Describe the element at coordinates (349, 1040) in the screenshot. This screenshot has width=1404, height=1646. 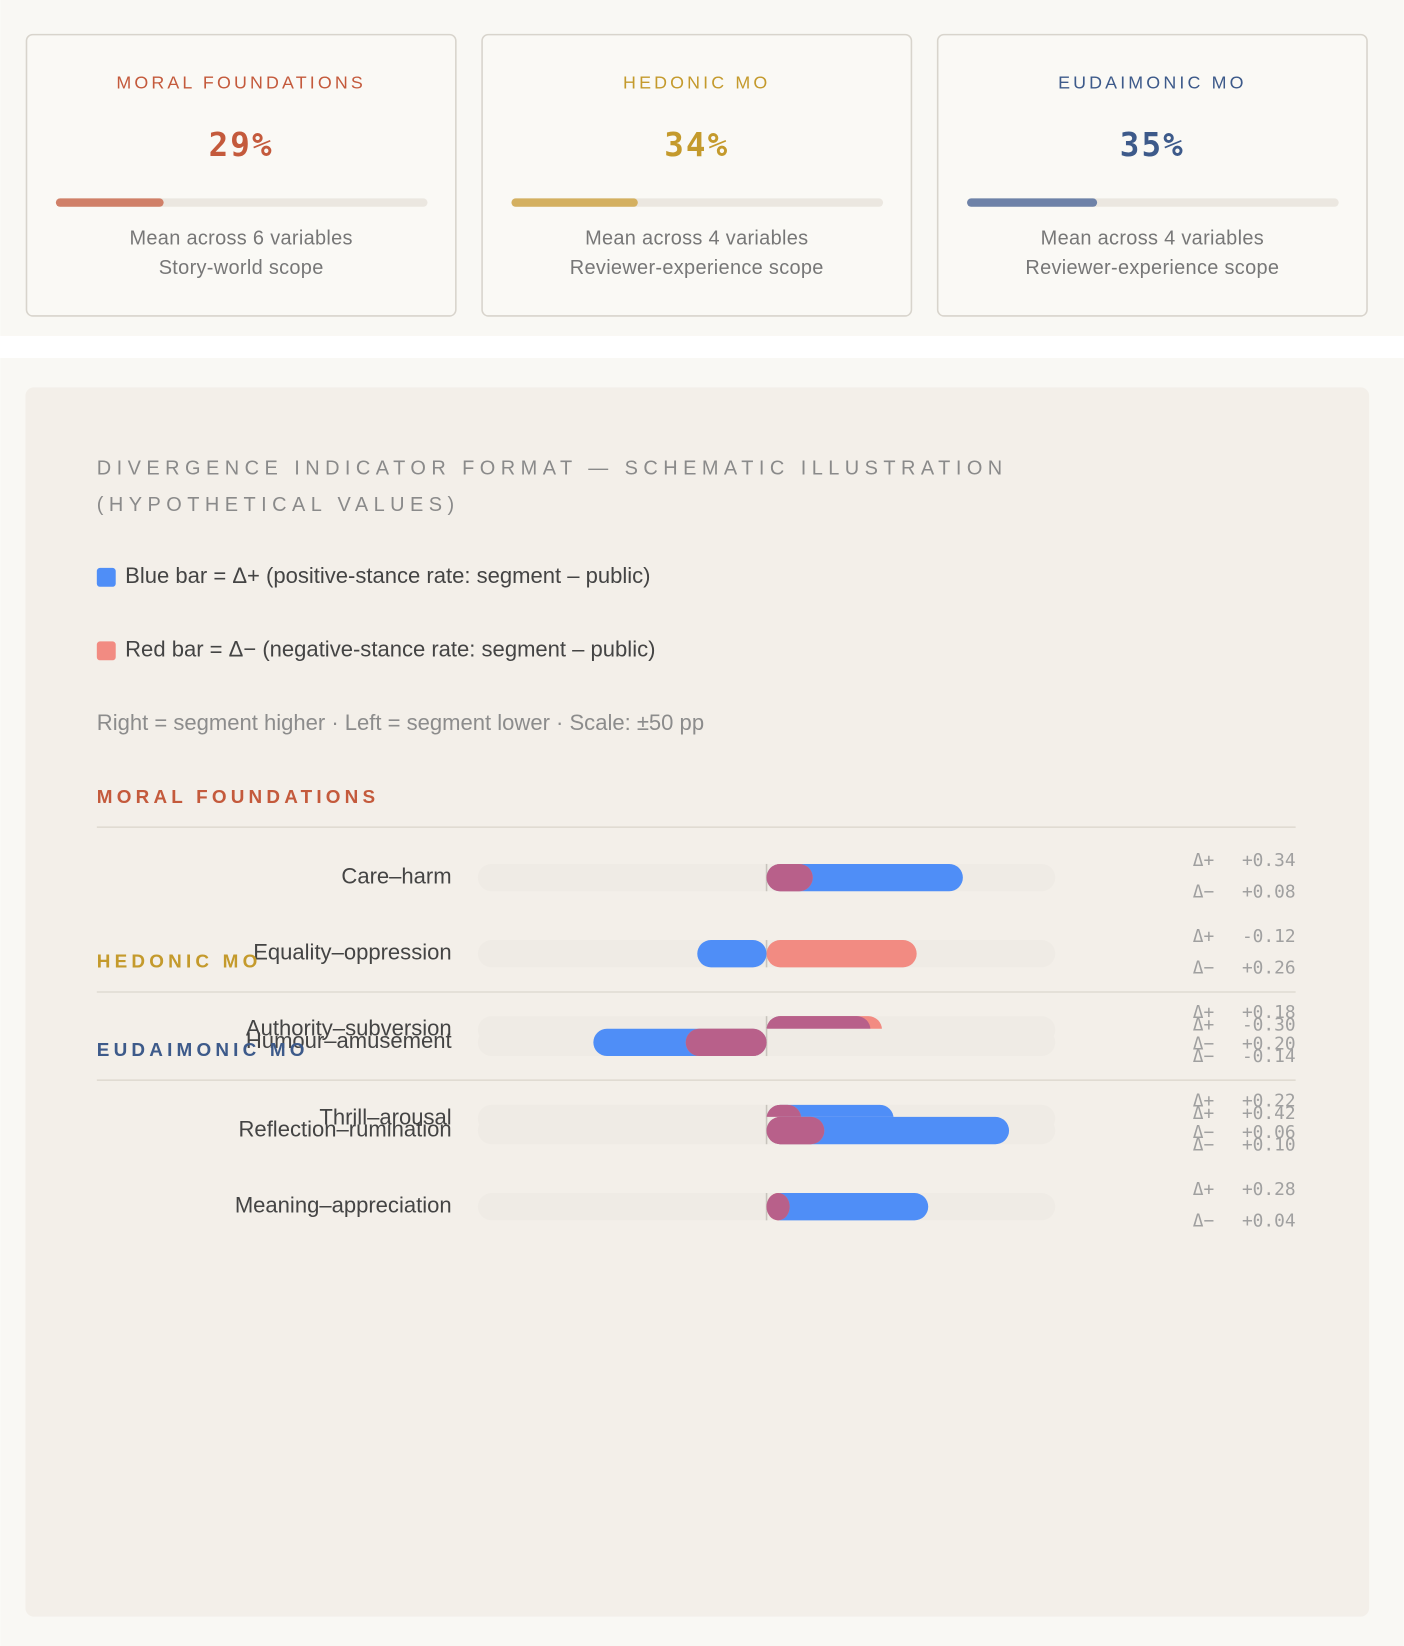
I see `row-label: Humour–amusement` at that location.